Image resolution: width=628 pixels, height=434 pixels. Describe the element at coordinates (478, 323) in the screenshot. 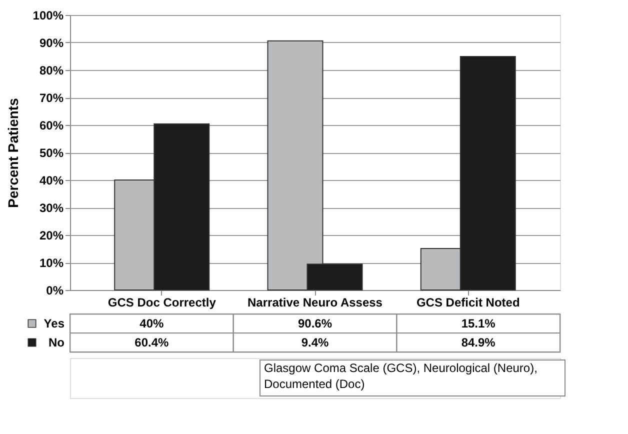

I see `data-label: 15.1%` at that location.